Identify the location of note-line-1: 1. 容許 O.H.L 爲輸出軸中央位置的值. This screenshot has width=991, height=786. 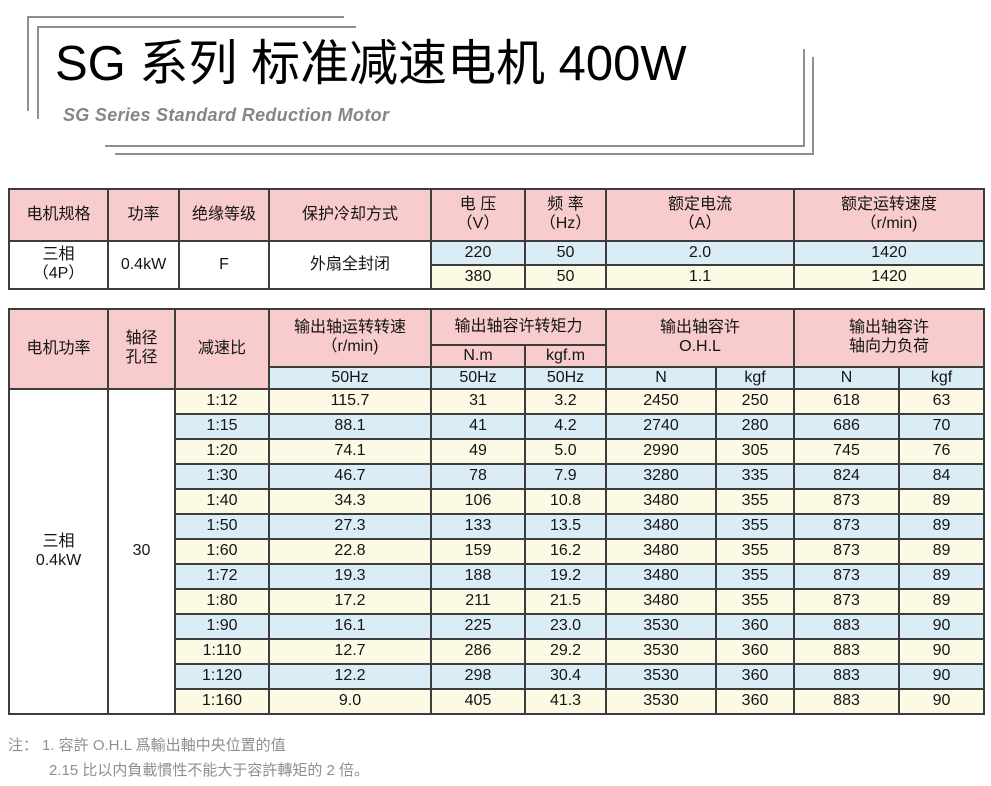
(164, 745).